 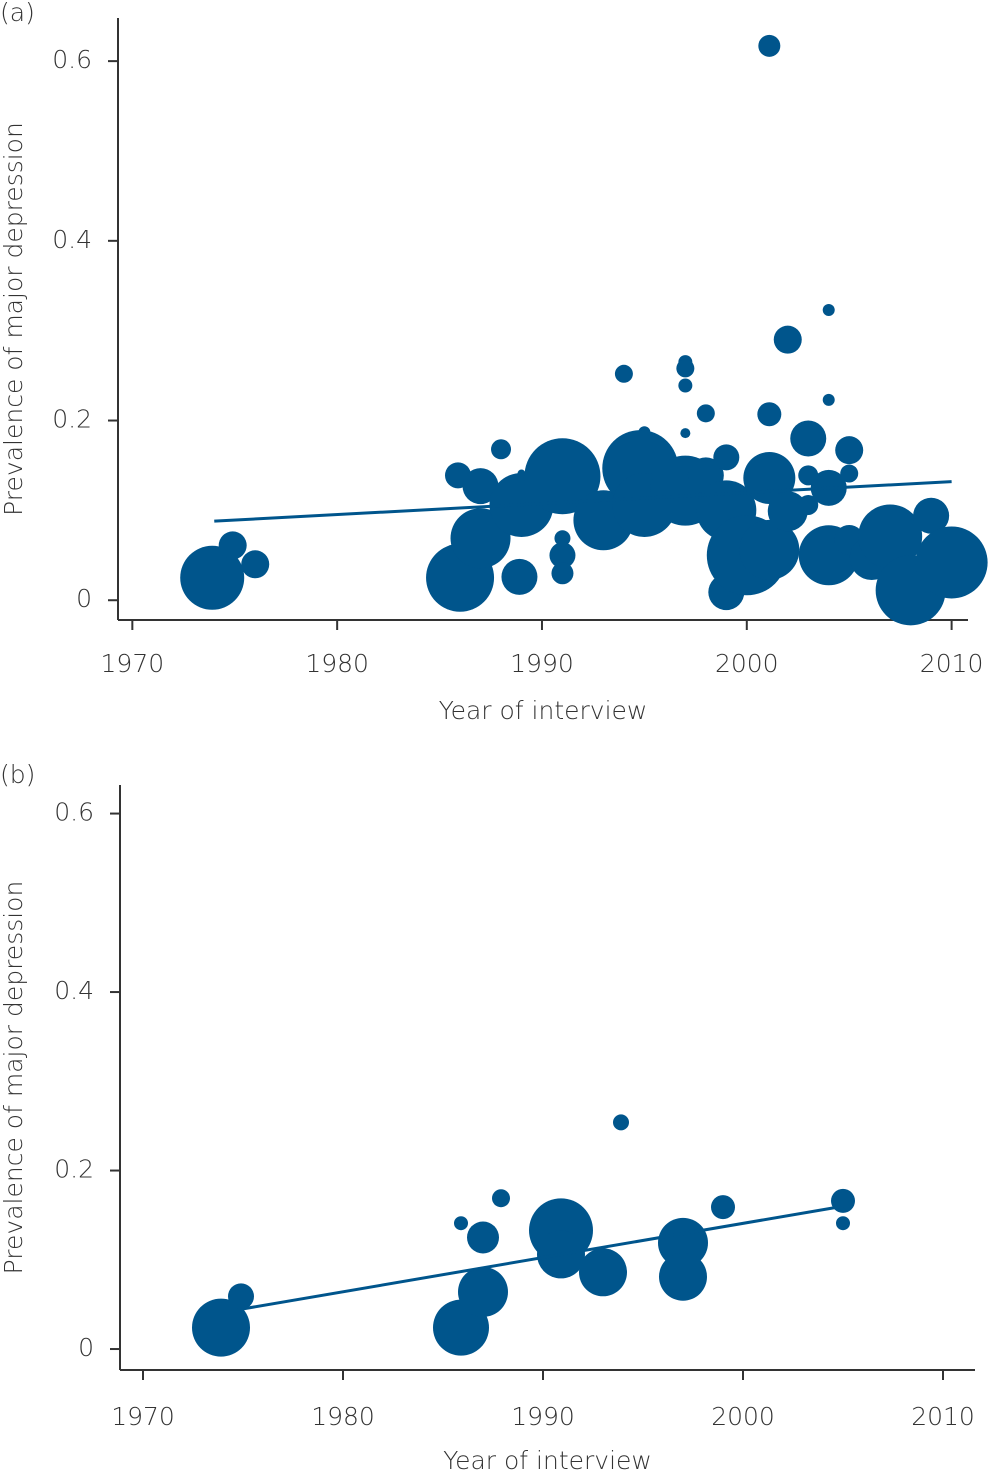 I want to click on panel-label: (b), so click(x=17, y=774).